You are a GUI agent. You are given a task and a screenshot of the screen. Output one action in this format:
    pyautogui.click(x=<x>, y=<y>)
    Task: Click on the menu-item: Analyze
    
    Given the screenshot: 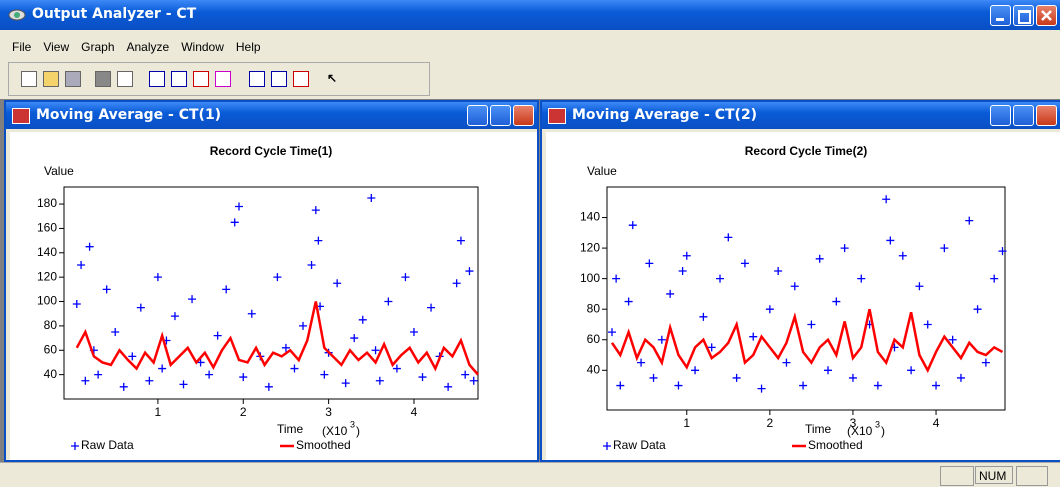 What is the action you would take?
    pyautogui.click(x=148, y=47)
    